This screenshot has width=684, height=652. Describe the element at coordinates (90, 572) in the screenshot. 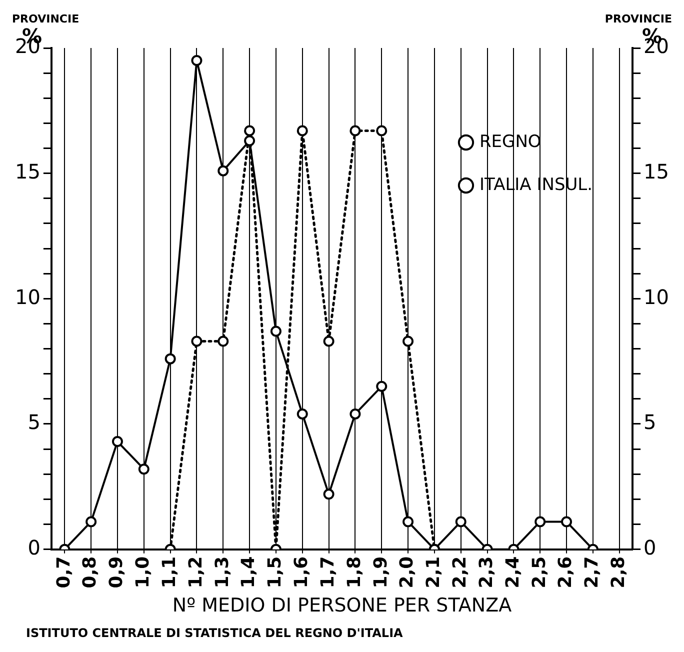

I see `x-tick-label: 0,8` at that location.